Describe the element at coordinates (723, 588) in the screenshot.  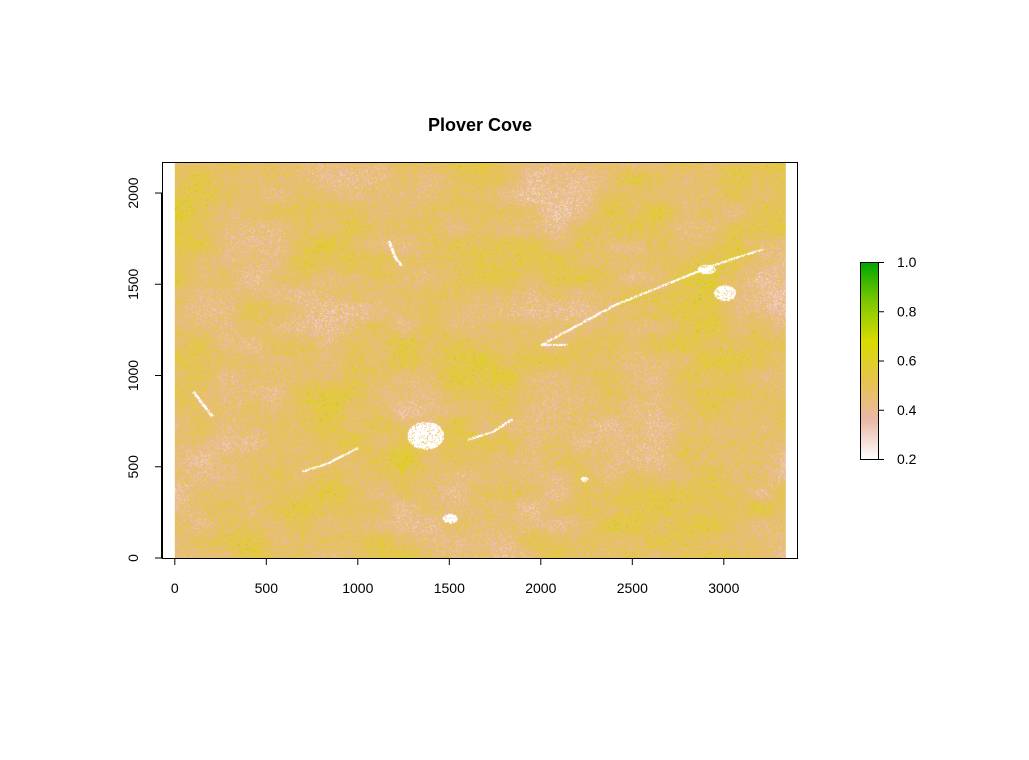
I see `x-tick-label: 3000` at that location.